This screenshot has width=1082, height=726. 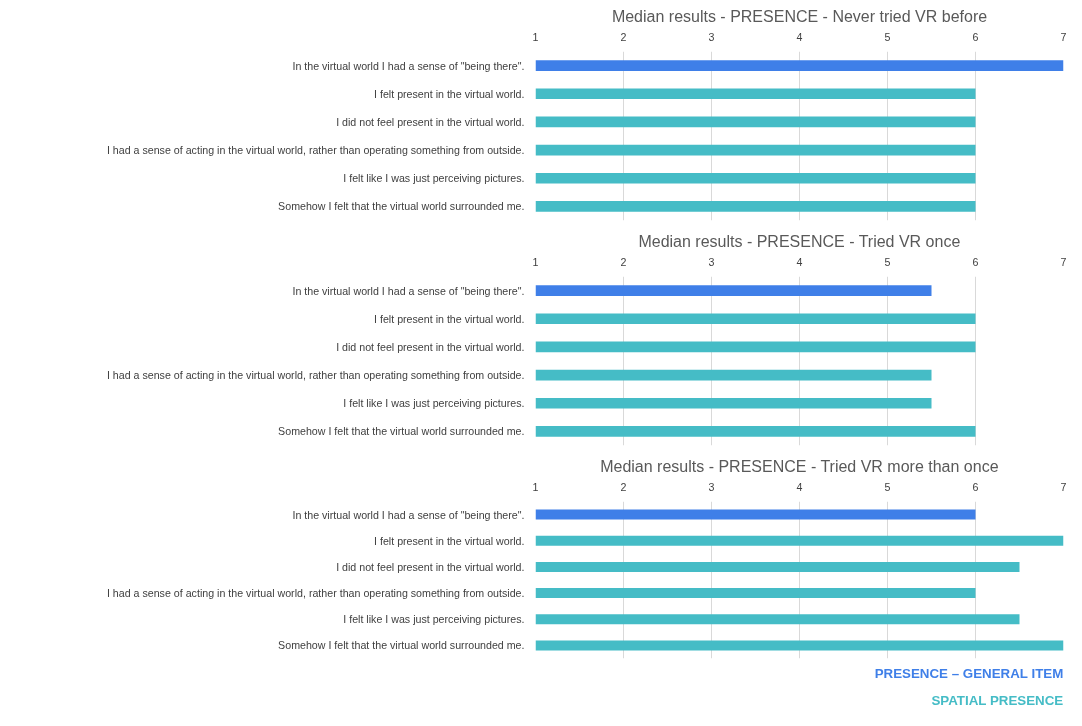 I want to click on text: SPATIAL PRESENCE, so click(x=997, y=700).